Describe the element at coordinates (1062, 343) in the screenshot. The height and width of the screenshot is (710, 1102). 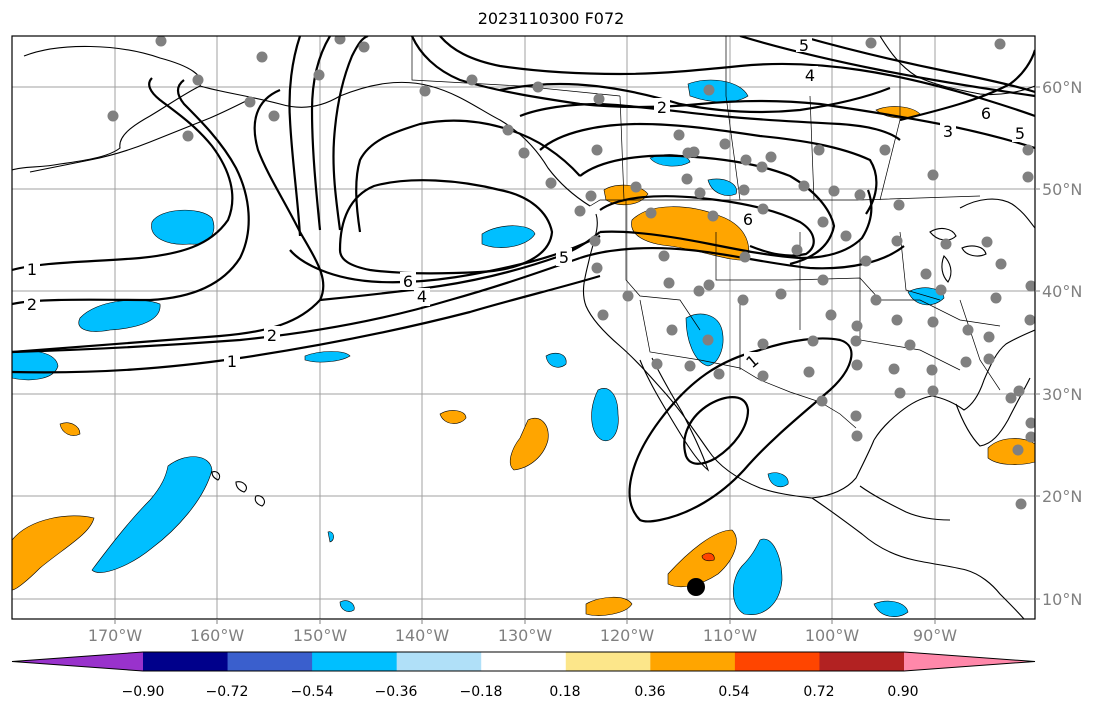
I see `latitude-labels: 60°N 50°N 40°N 30°N 20°N 10°N` at that location.